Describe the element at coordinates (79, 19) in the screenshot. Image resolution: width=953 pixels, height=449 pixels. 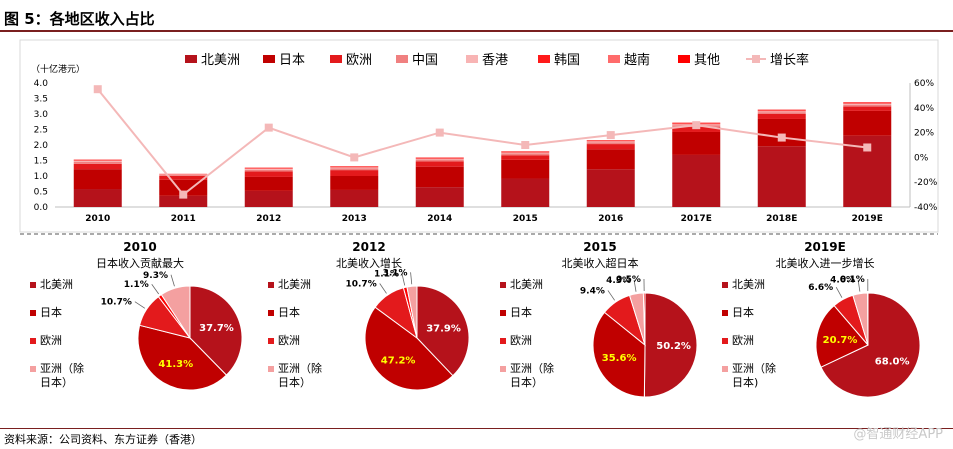
I see `figure-title: 图 5：各地区收入占比` at that location.